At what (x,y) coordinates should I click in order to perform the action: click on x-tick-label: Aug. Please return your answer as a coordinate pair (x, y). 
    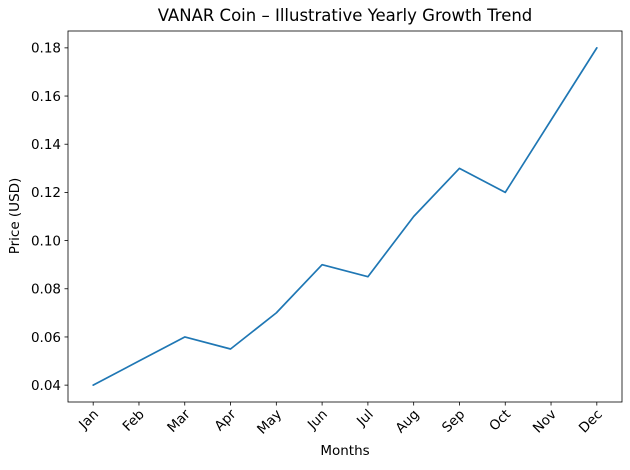
    Looking at the image, I should click on (408, 422).